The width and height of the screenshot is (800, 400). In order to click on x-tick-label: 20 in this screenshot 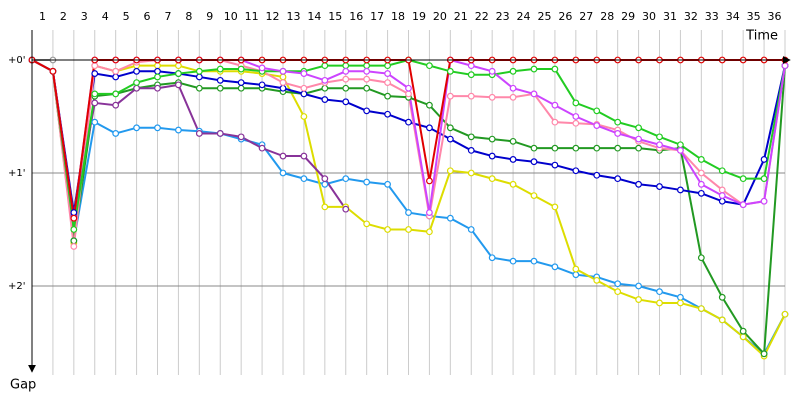, I will do `click(440, 16)`.